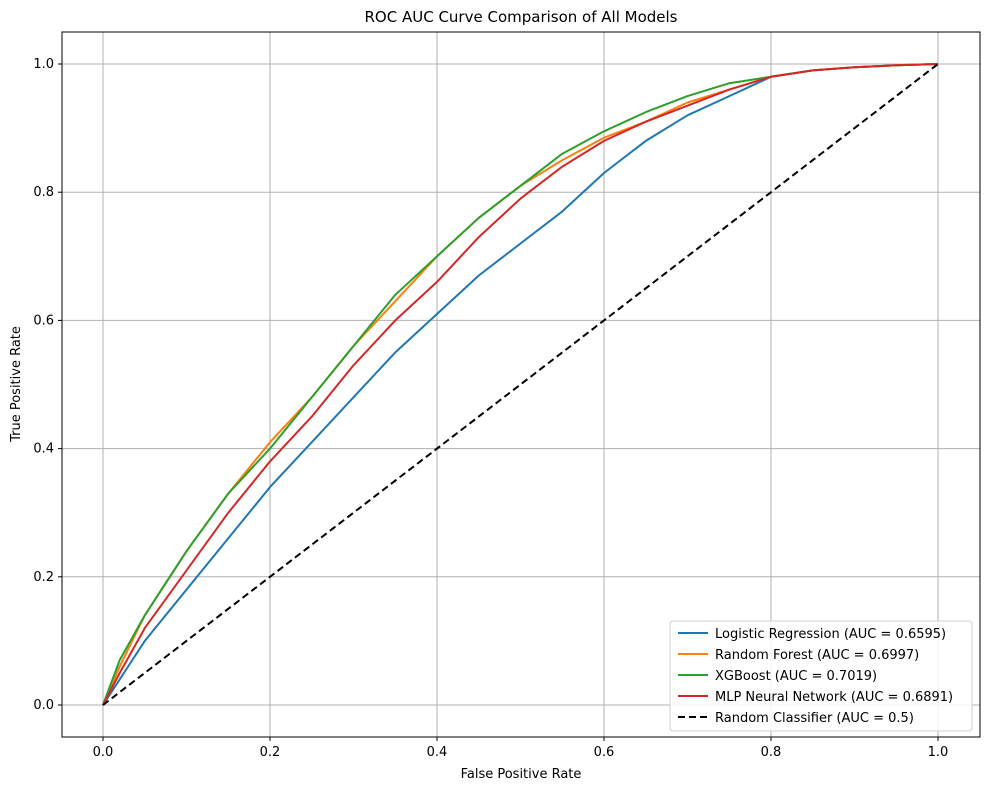  What do you see at coordinates (43, 577) in the screenshot?
I see `y-tick-label: 0.2` at bounding box center [43, 577].